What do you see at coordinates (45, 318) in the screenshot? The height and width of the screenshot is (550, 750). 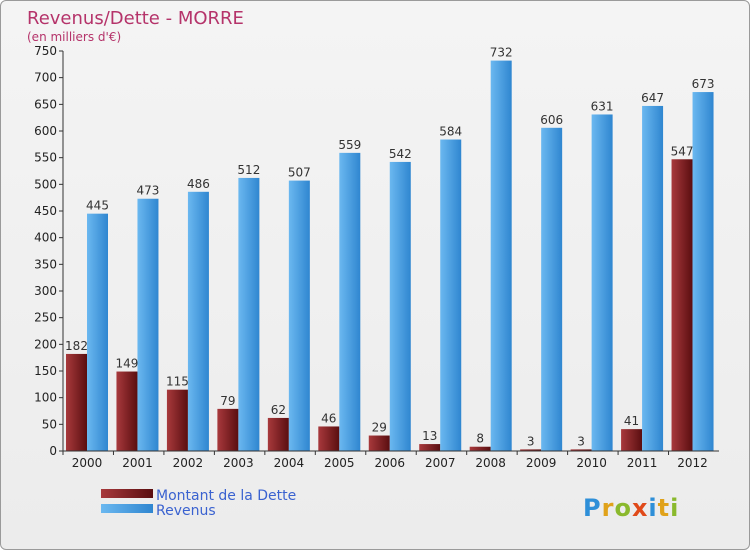 I see `y-tick-label: 250` at bounding box center [45, 318].